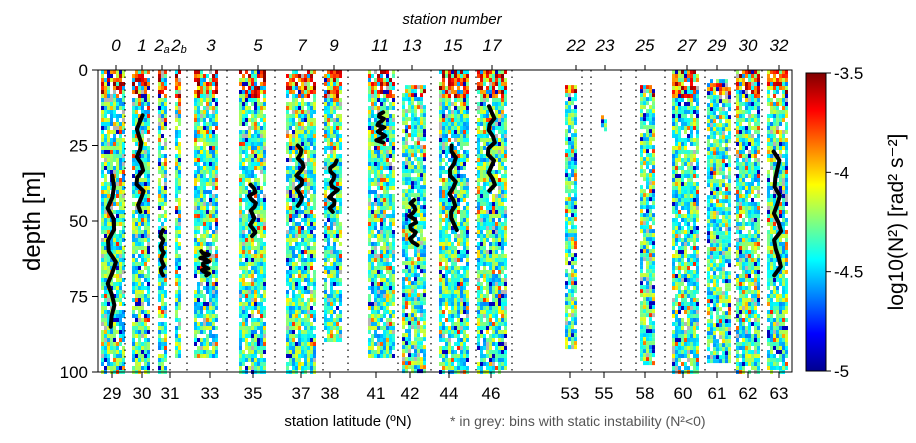 This screenshot has width=916, height=443. Describe the element at coordinates (253, 393) in the screenshot. I see `latitude-label: 35` at that location.